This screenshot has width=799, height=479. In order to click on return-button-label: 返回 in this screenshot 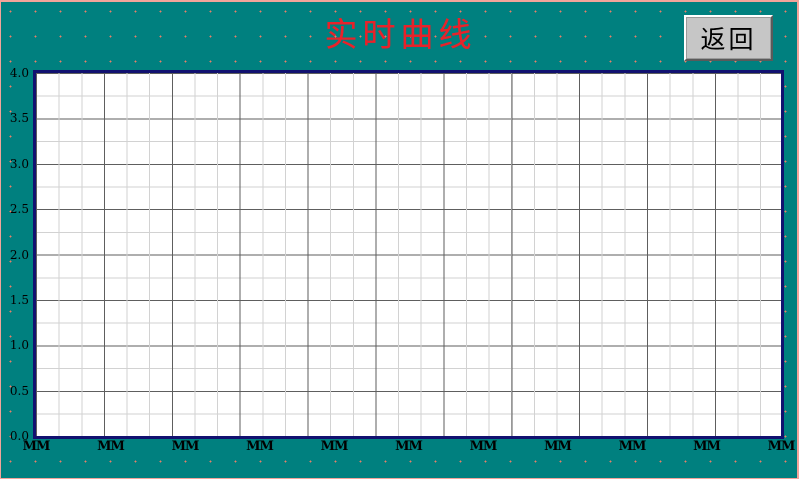, I will do `click(728, 38)`.